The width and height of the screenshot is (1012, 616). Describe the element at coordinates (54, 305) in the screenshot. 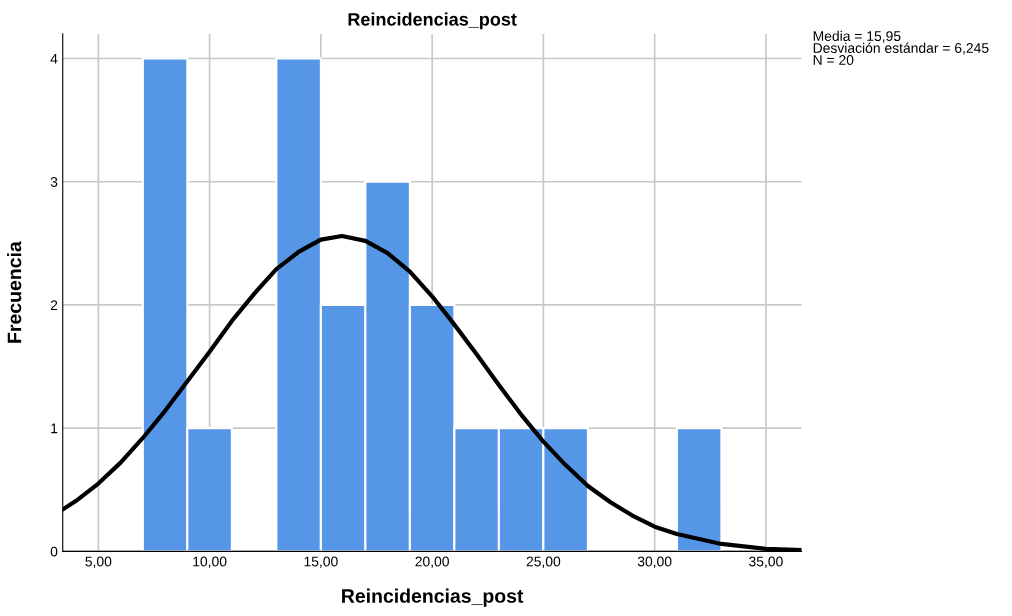

I see `y-tick-label: 2` at that location.